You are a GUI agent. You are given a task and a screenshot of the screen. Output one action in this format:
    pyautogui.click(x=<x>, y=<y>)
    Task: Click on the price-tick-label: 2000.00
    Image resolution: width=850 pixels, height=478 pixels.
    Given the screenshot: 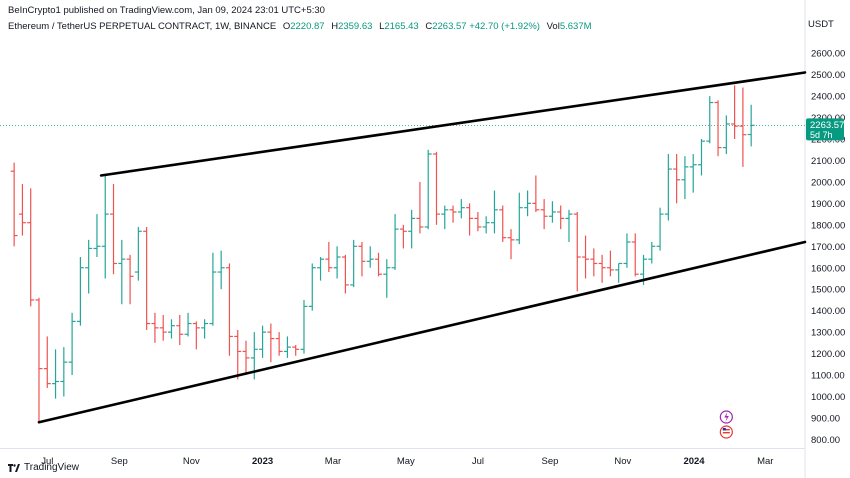 What is the action you would take?
    pyautogui.click(x=828, y=182)
    